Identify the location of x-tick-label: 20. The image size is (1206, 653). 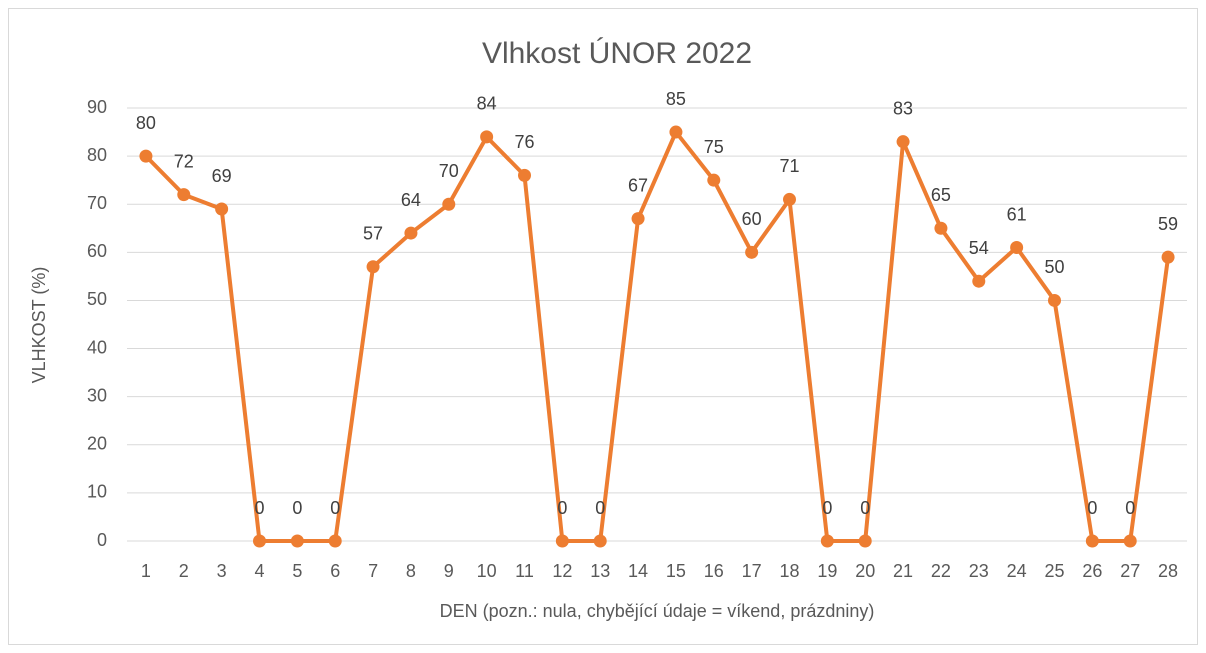
(865, 571).